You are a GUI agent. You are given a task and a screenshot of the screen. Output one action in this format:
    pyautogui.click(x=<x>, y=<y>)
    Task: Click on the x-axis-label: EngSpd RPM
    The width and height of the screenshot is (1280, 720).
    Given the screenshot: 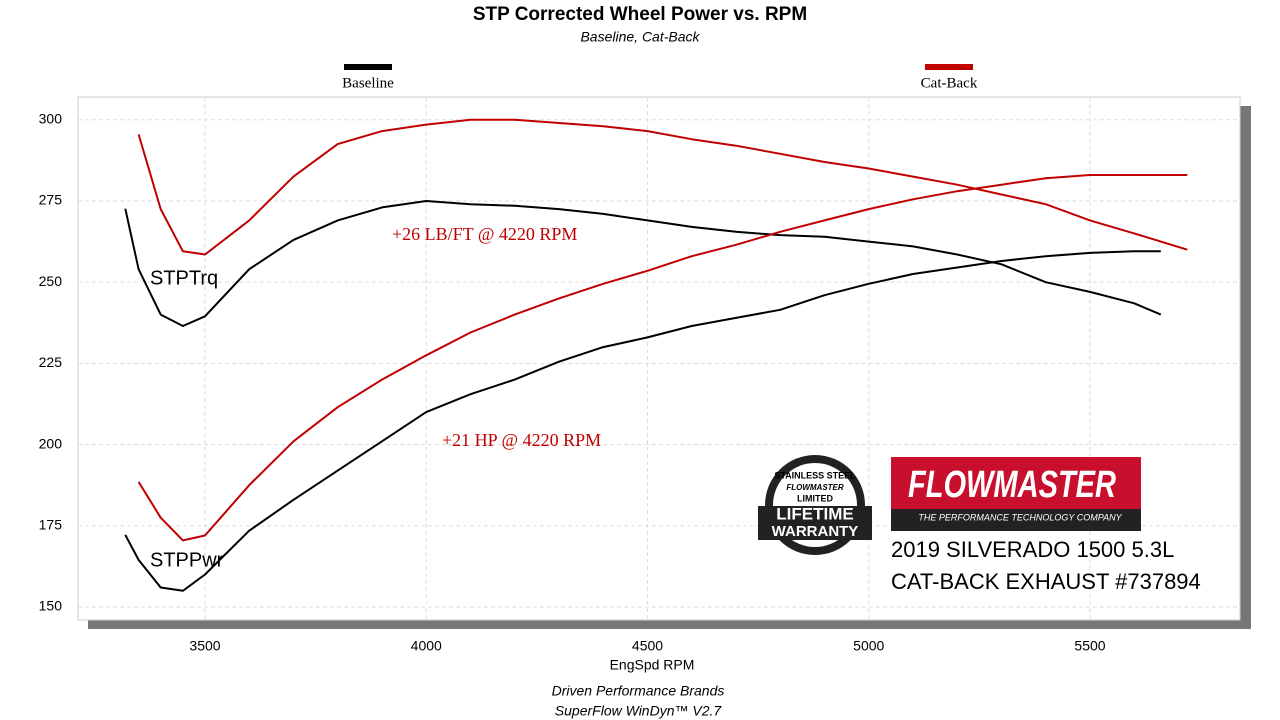 What is the action you would take?
    pyautogui.click(x=652, y=665)
    